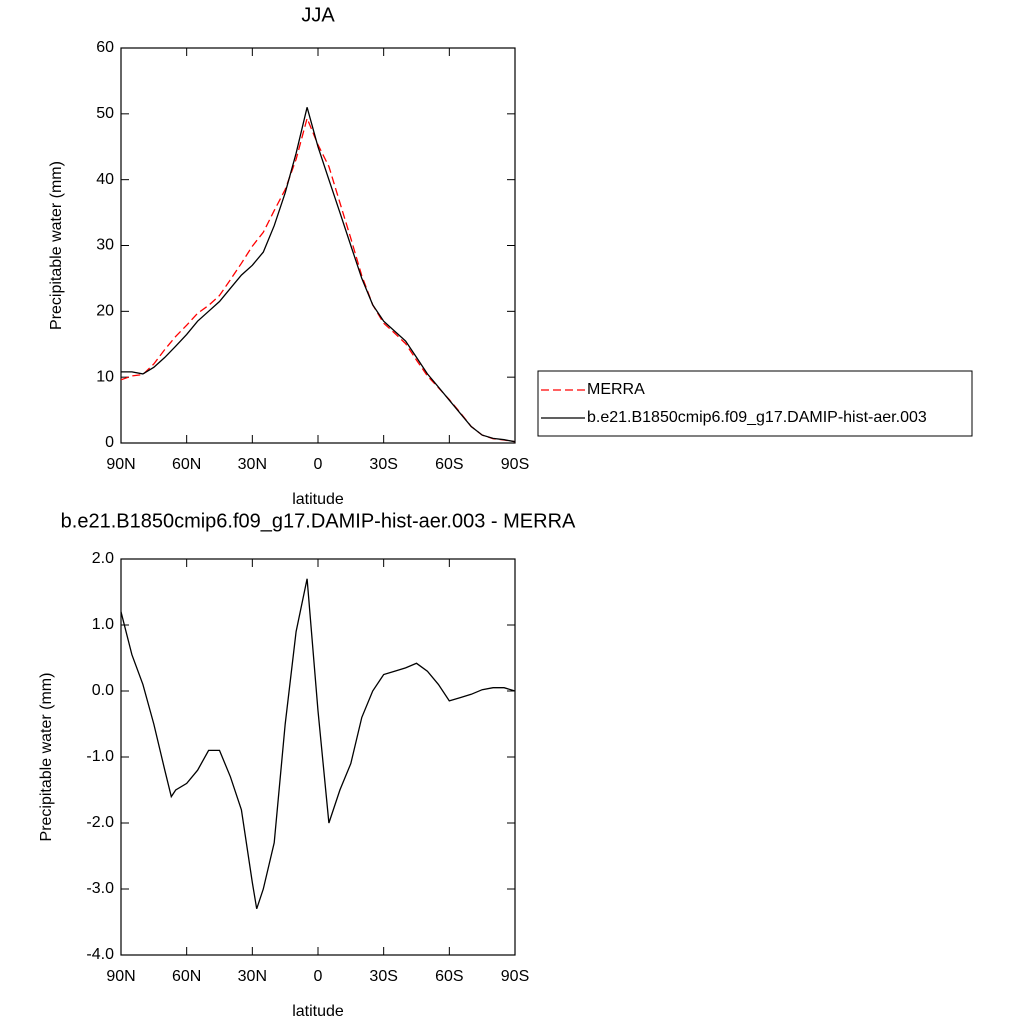 The image size is (1024, 1024). What do you see at coordinates (105, 113) in the screenshot?
I see `y-tick-label: 50` at bounding box center [105, 113].